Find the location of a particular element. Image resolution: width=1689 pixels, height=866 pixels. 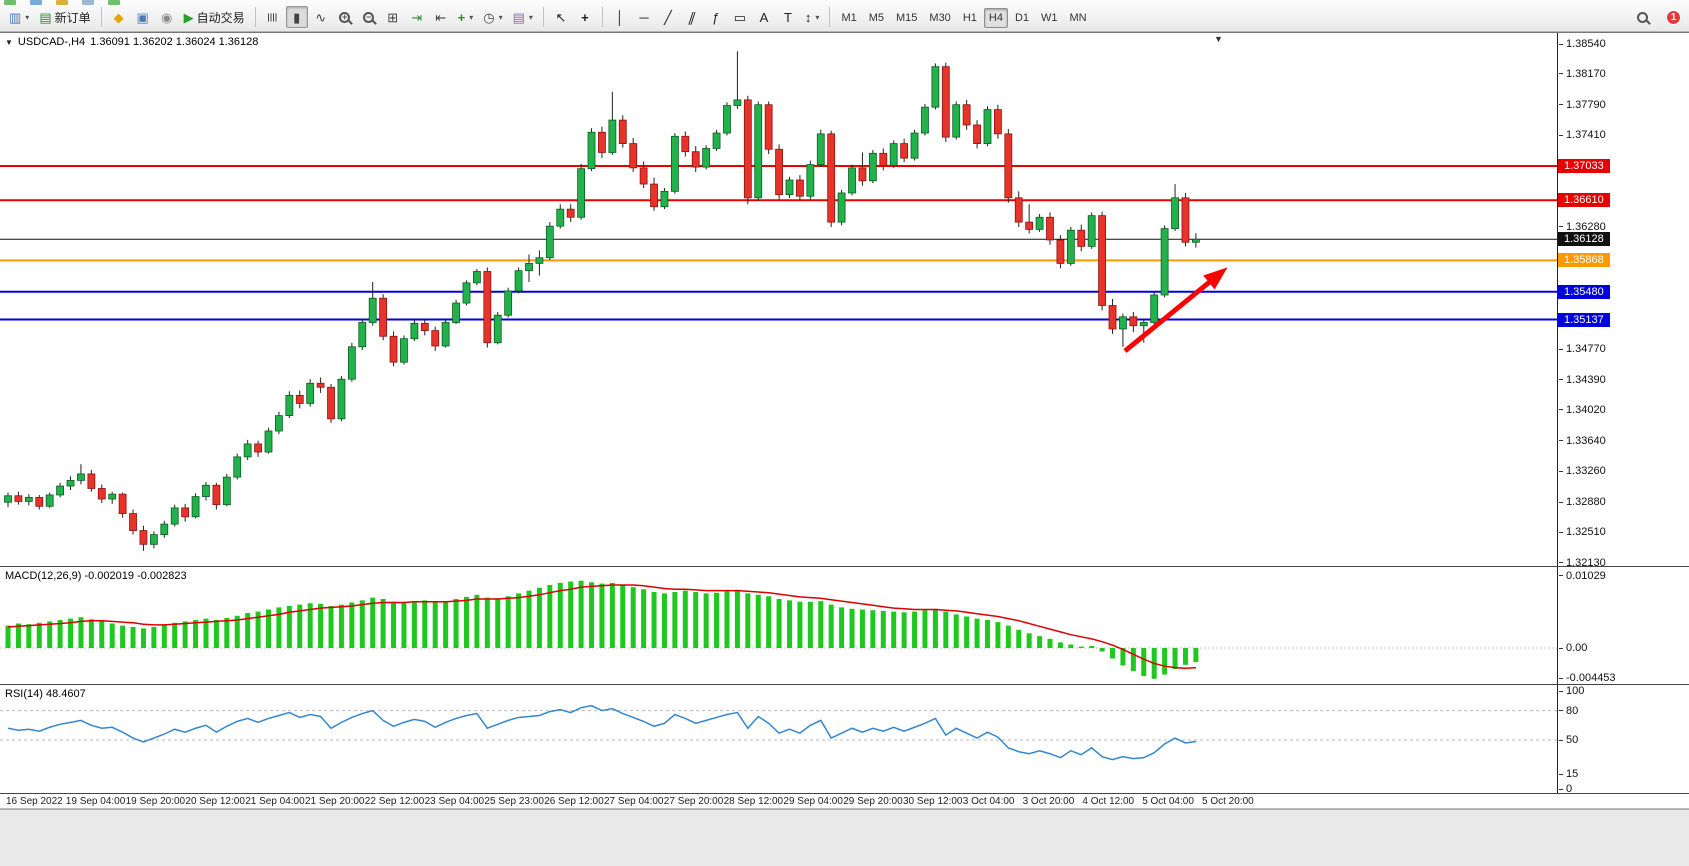

tile-windows-button: ⊞ is located at coordinates (393, 17).